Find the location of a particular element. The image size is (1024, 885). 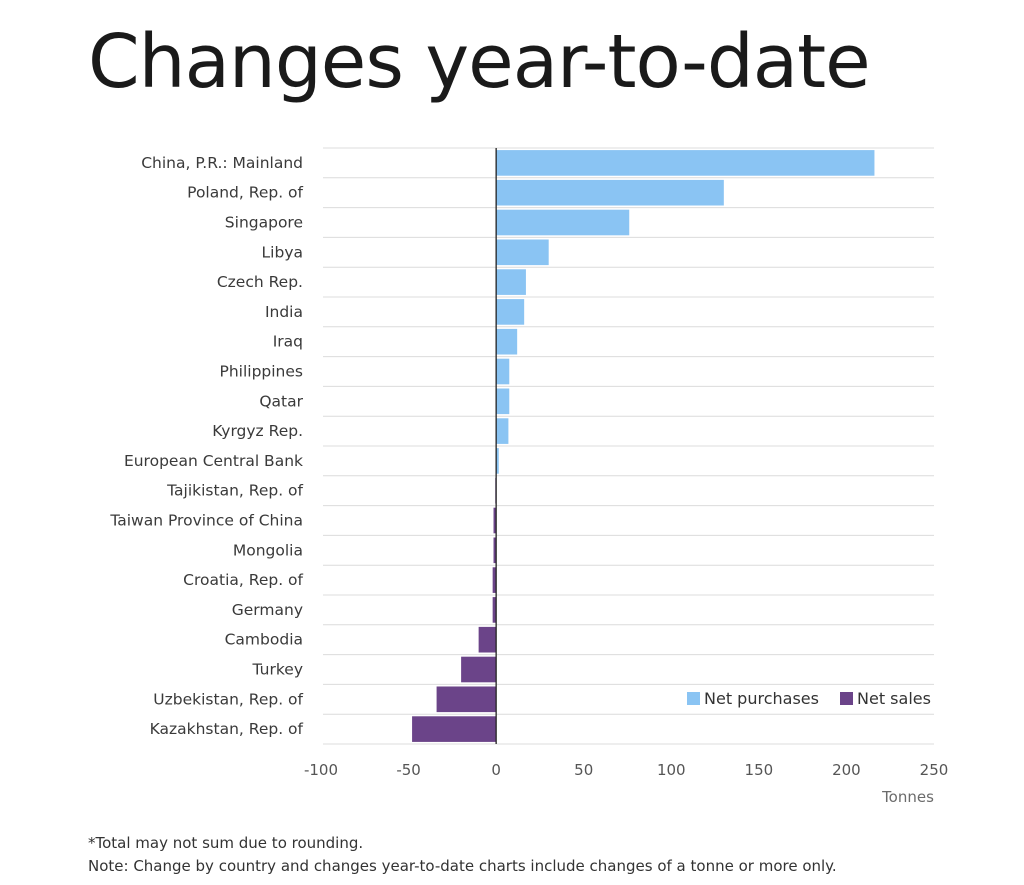

x-axis-title: Tonnes is located at coordinates (907, 797).